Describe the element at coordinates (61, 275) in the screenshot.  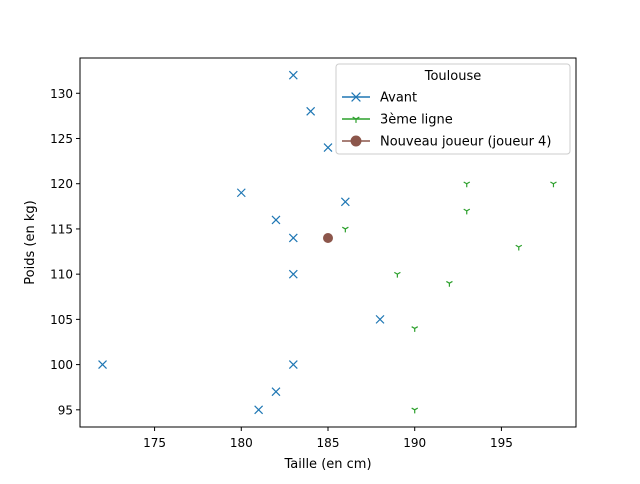
I see `y-tick-label-110: 110` at that location.